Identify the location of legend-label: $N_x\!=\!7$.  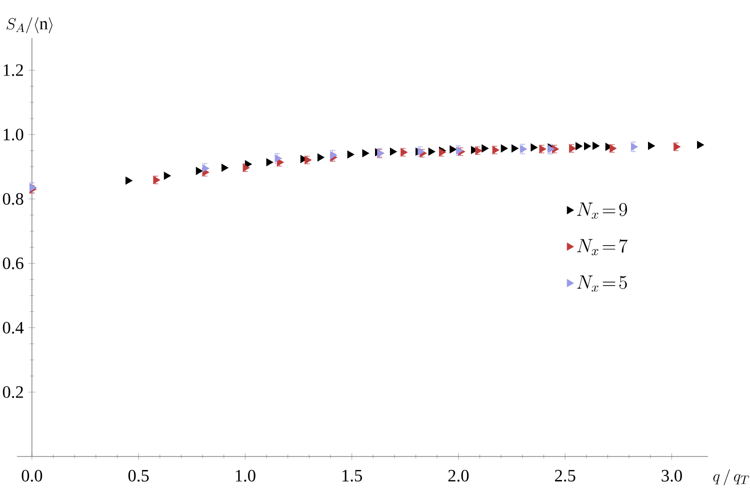
(602, 247).